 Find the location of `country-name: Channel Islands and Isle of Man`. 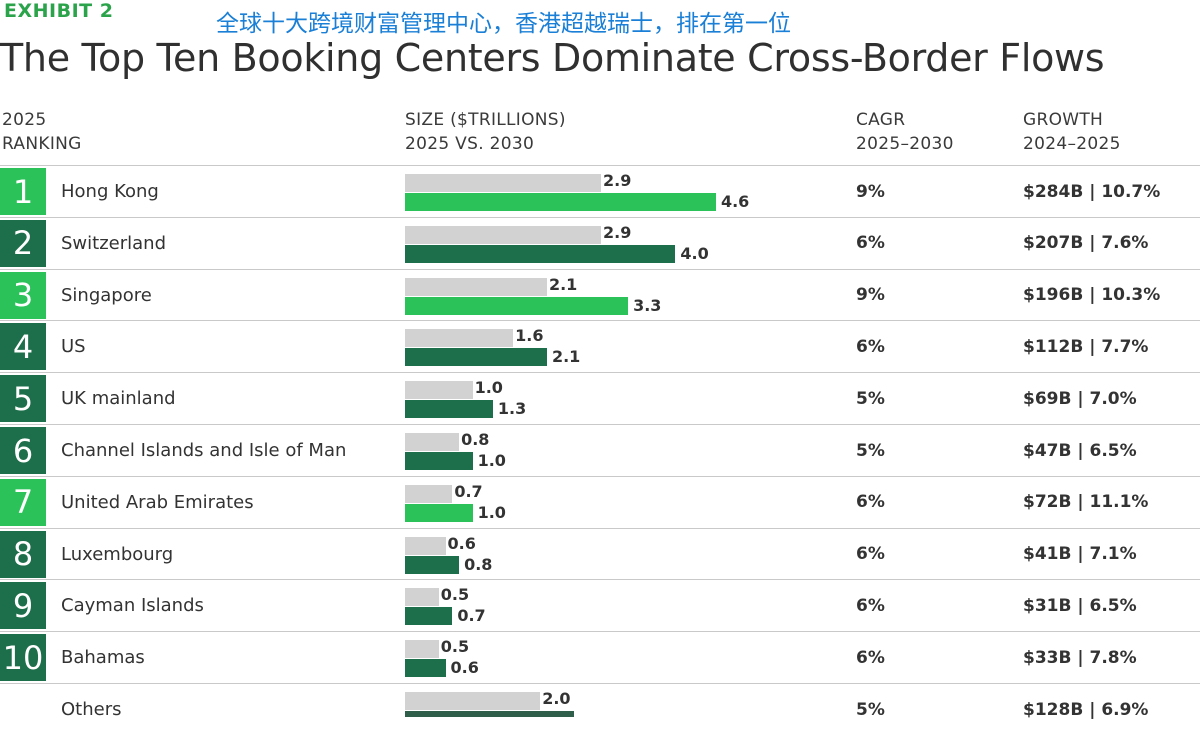

country-name: Channel Islands and Isle of Man is located at coordinates (204, 450).